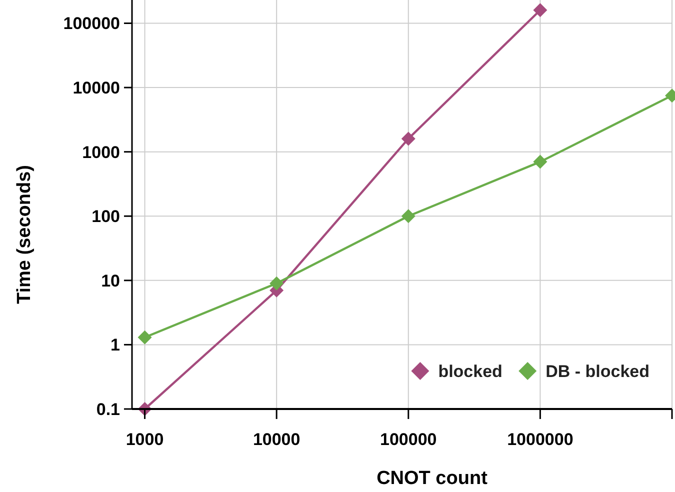 Image resolution: width=675 pixels, height=492 pixels. What do you see at coordinates (91, 24) in the screenshot?
I see `y-tick-label: 100000` at bounding box center [91, 24].